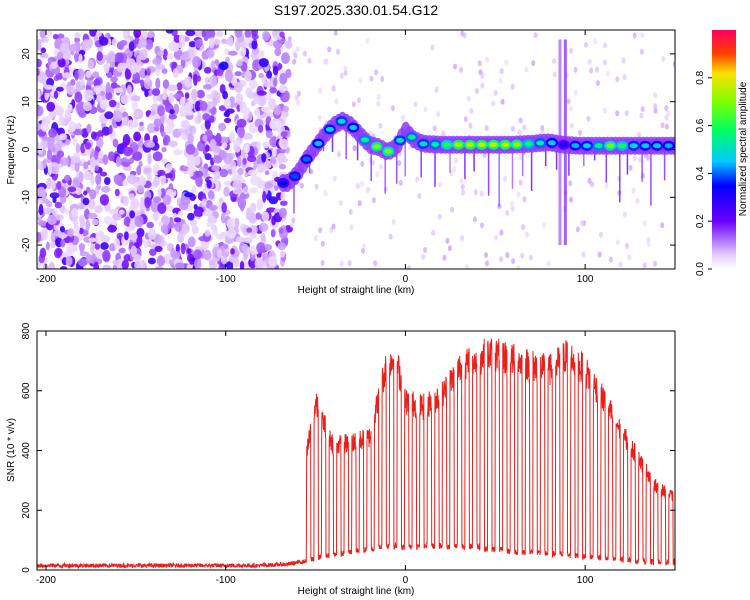 Image resolution: width=750 pixels, height=600 pixels. I want to click on figure-title: S197.2025.330.01.54.G12, so click(356, 10).